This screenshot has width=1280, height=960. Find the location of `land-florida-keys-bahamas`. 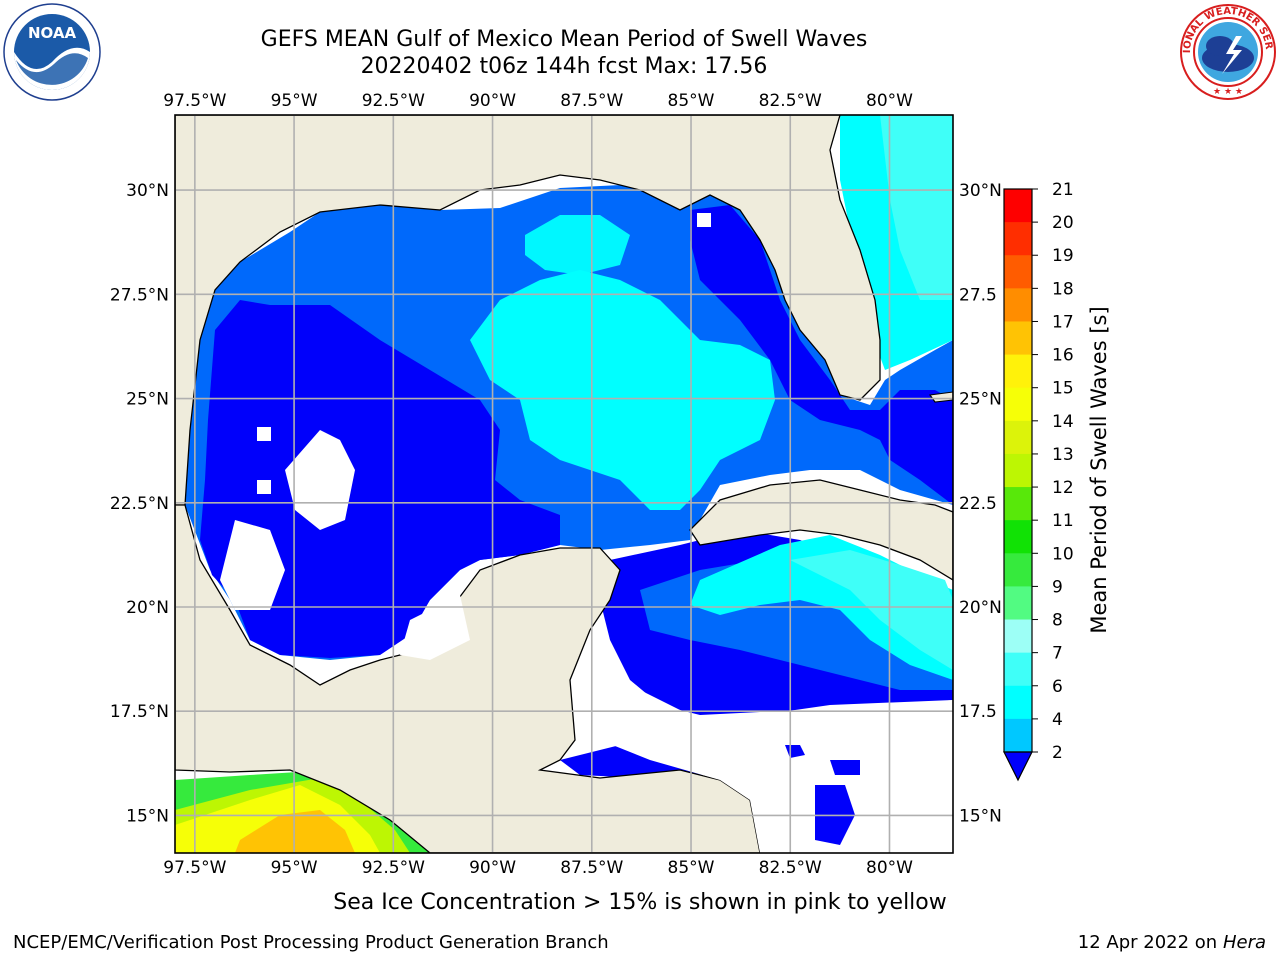

land-florida-keys-bahamas is located at coordinates (941, 397).